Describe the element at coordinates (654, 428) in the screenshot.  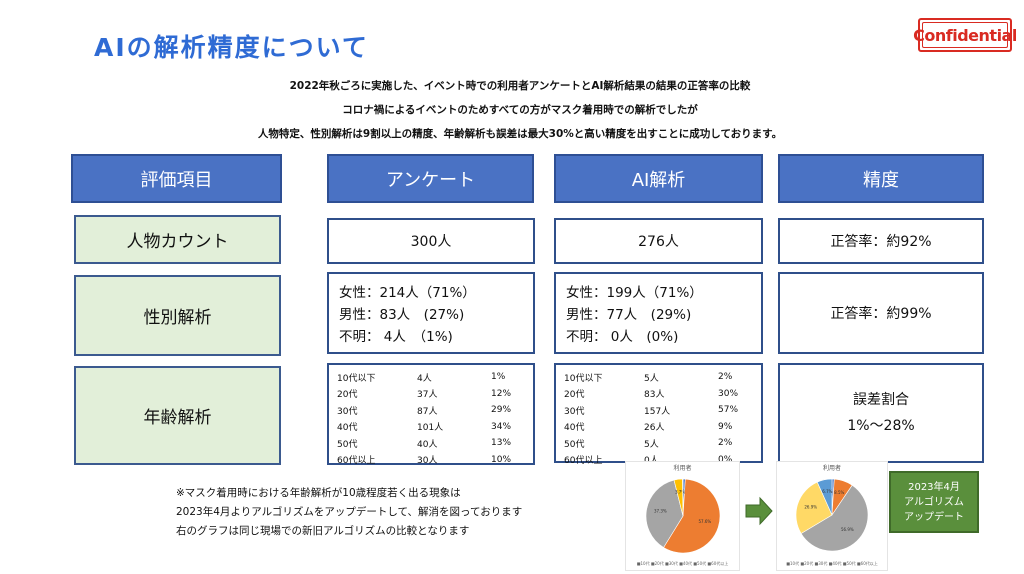
I see `age-count: 26人` at that location.